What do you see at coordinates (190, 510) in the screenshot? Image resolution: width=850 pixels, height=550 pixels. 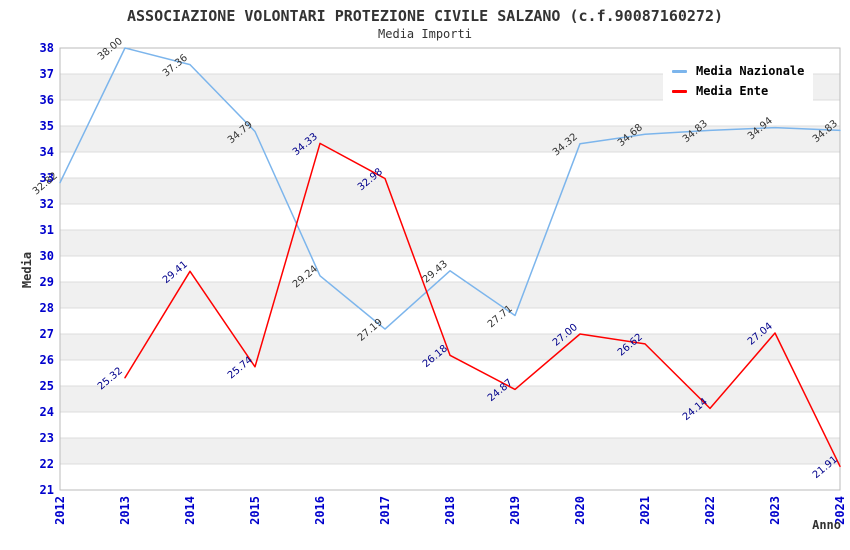 I see `x-tick-label: 2014` at bounding box center [190, 510].